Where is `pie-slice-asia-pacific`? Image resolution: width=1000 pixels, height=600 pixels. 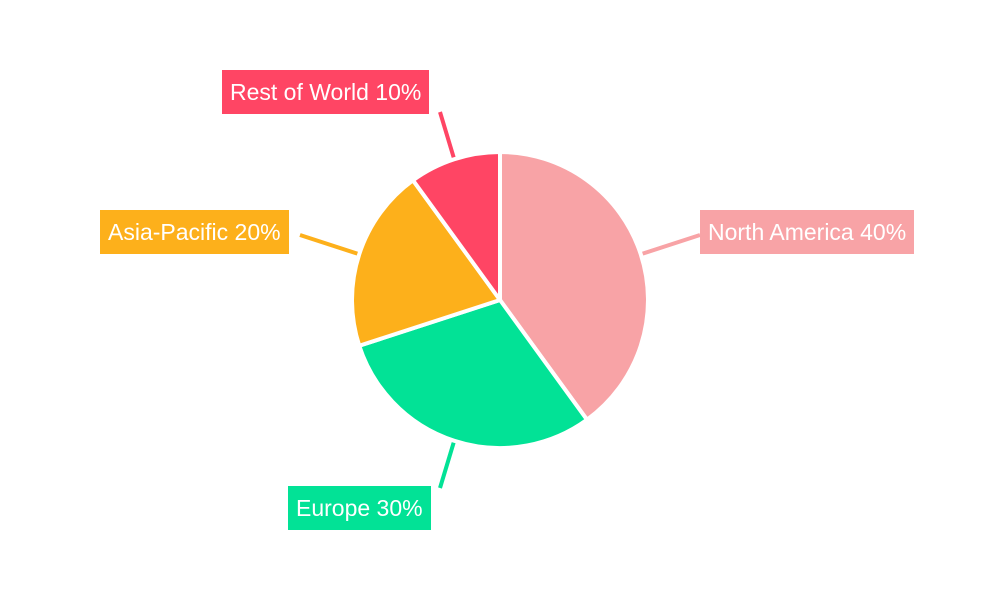 pie-slice-asia-pacific is located at coordinates (426, 263).